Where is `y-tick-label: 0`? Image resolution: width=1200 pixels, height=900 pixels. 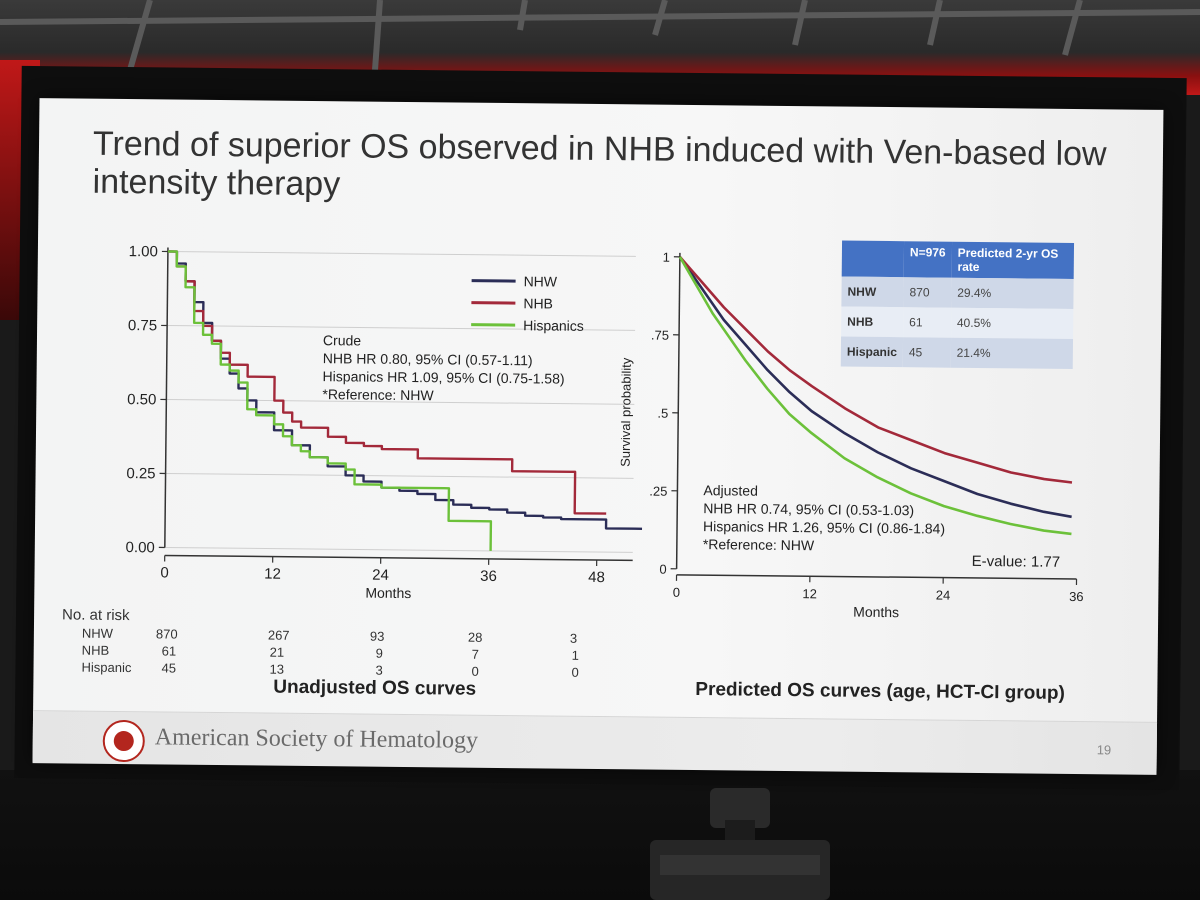
y-tick-label: 0 is located at coordinates (662, 569).